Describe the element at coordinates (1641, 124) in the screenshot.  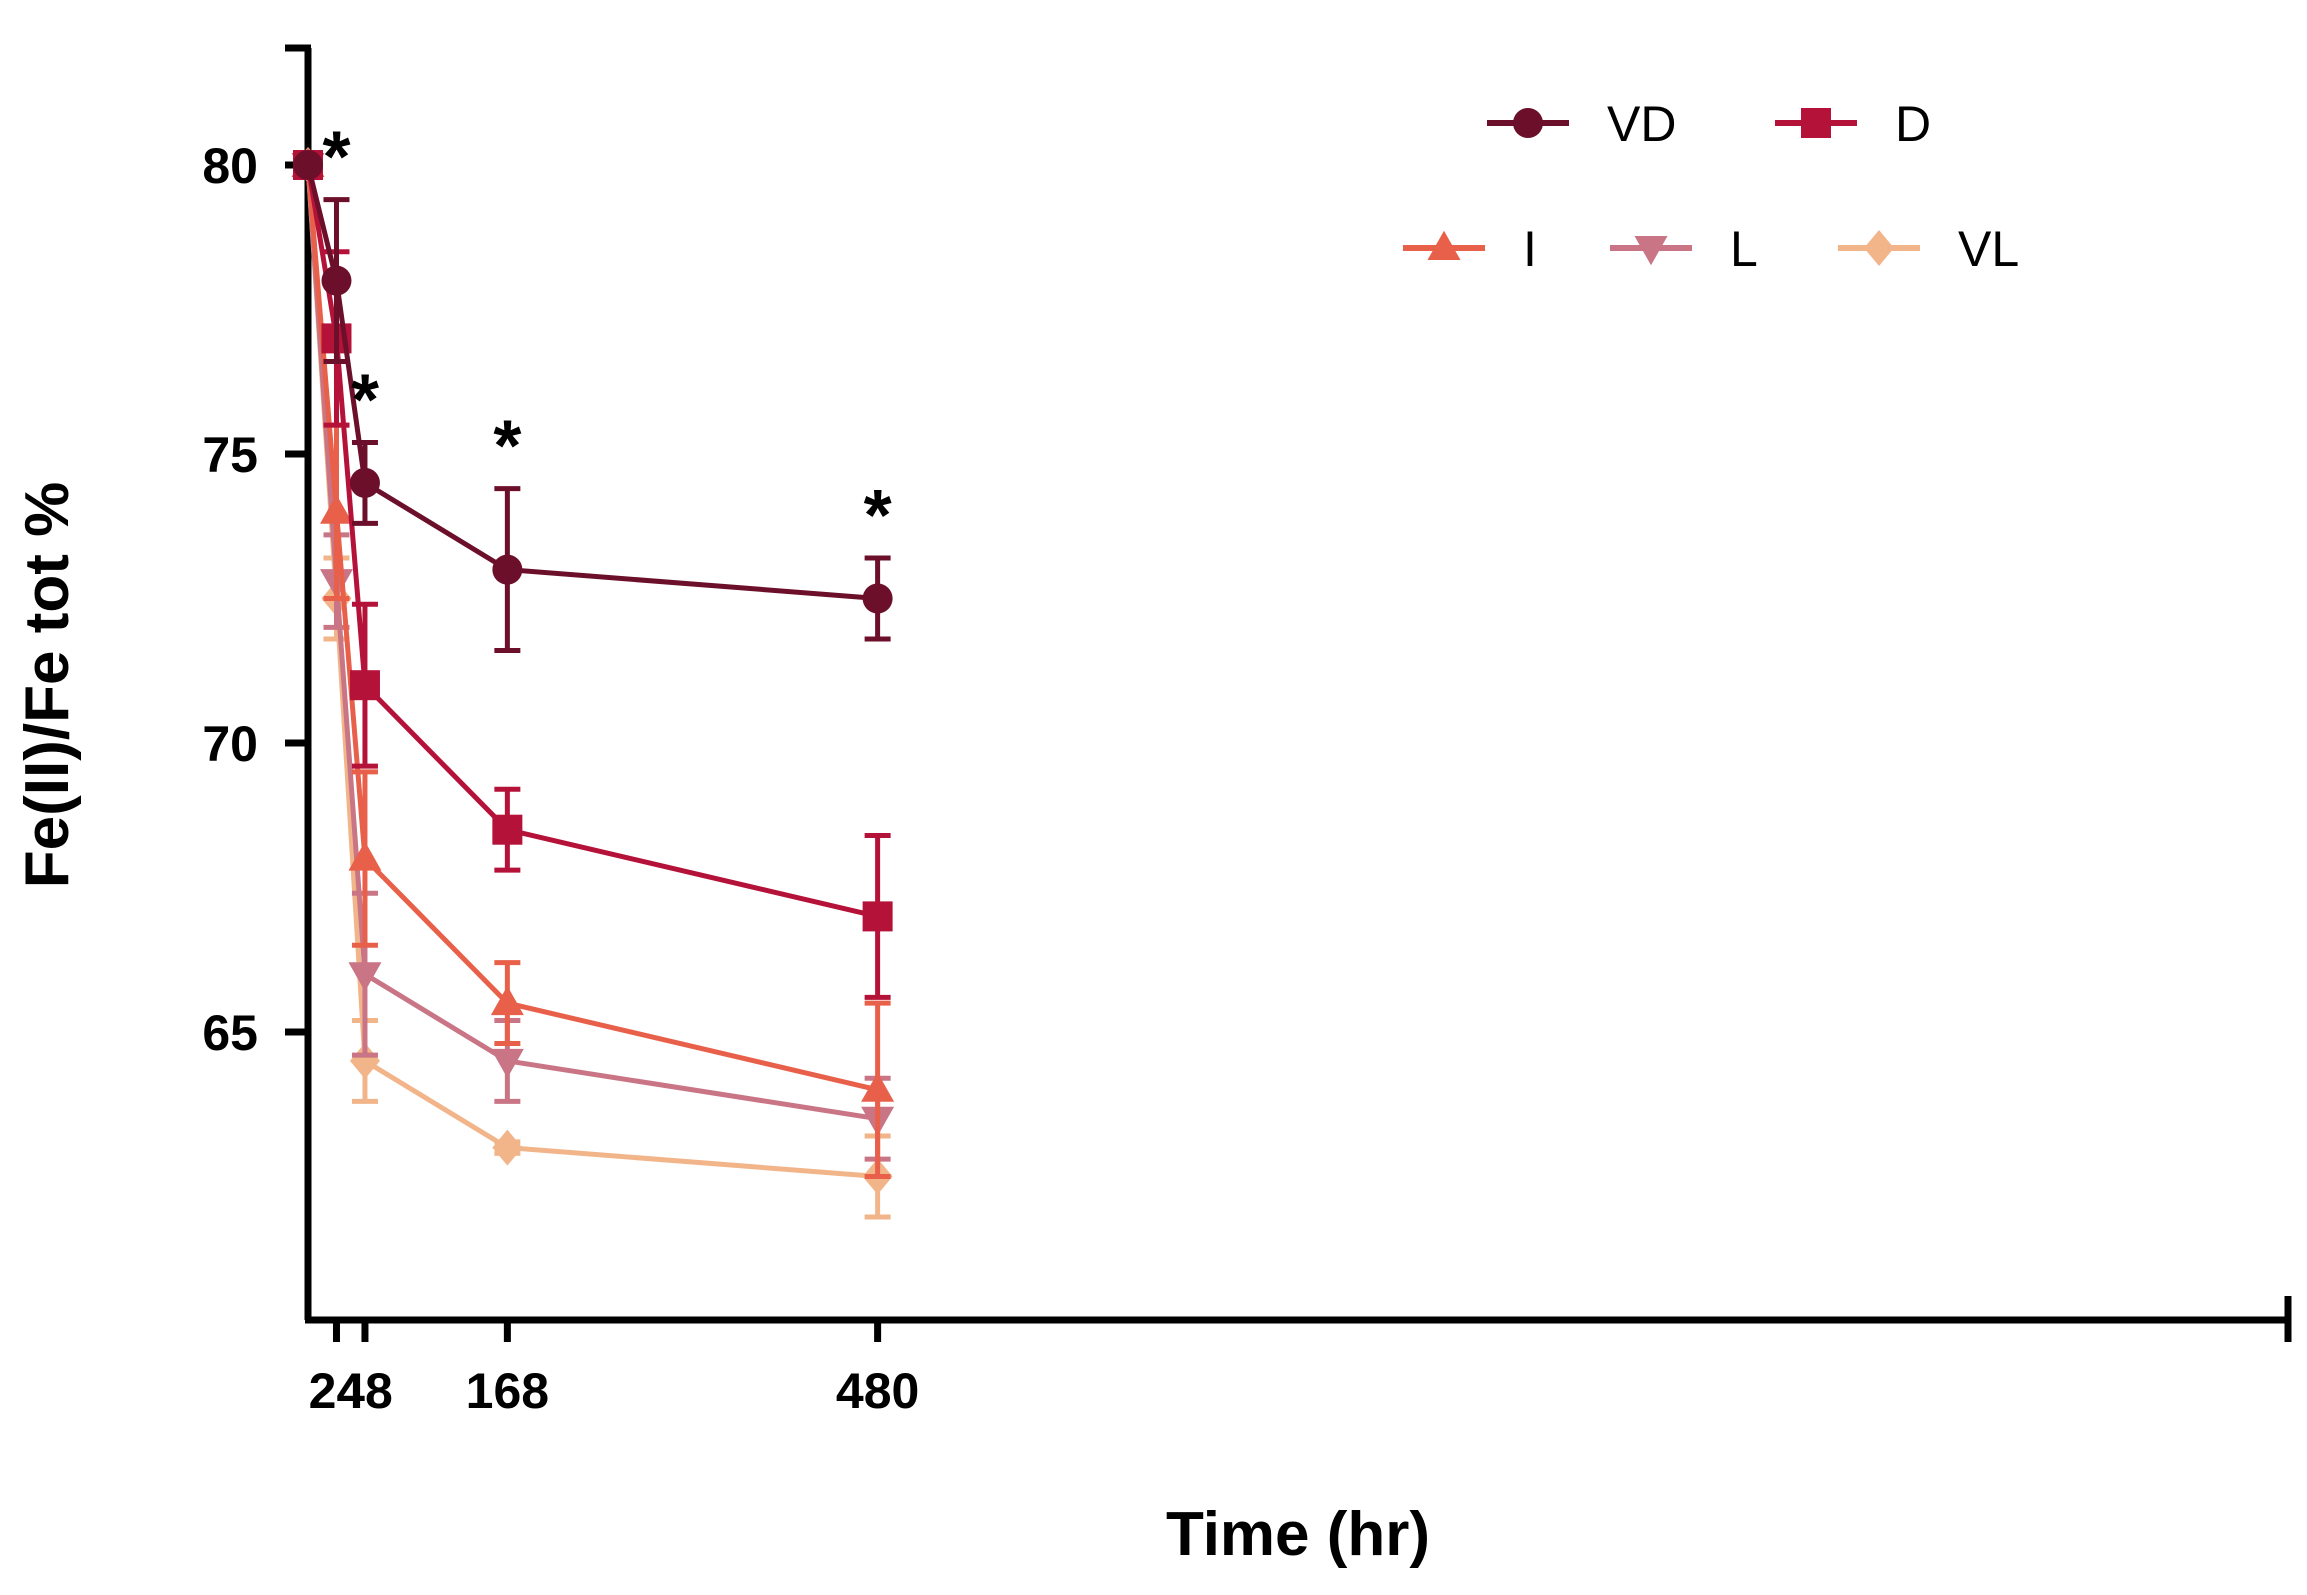
I see `legend-label-vd: VD` at that location.